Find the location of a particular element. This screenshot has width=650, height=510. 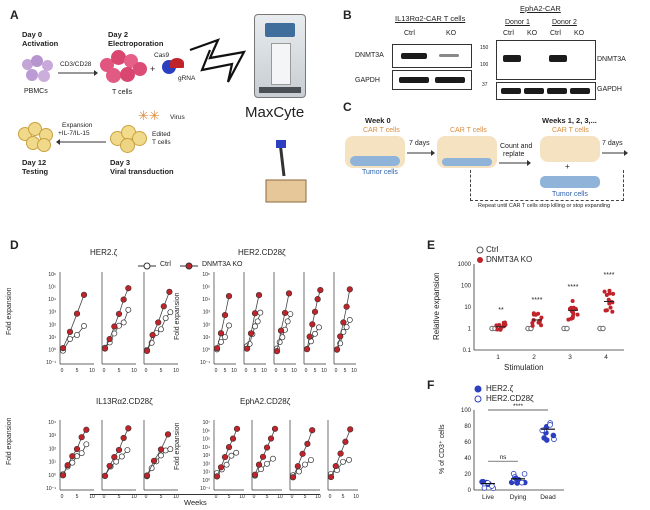

e-xtick: 2 is located at coordinates (534, 357).